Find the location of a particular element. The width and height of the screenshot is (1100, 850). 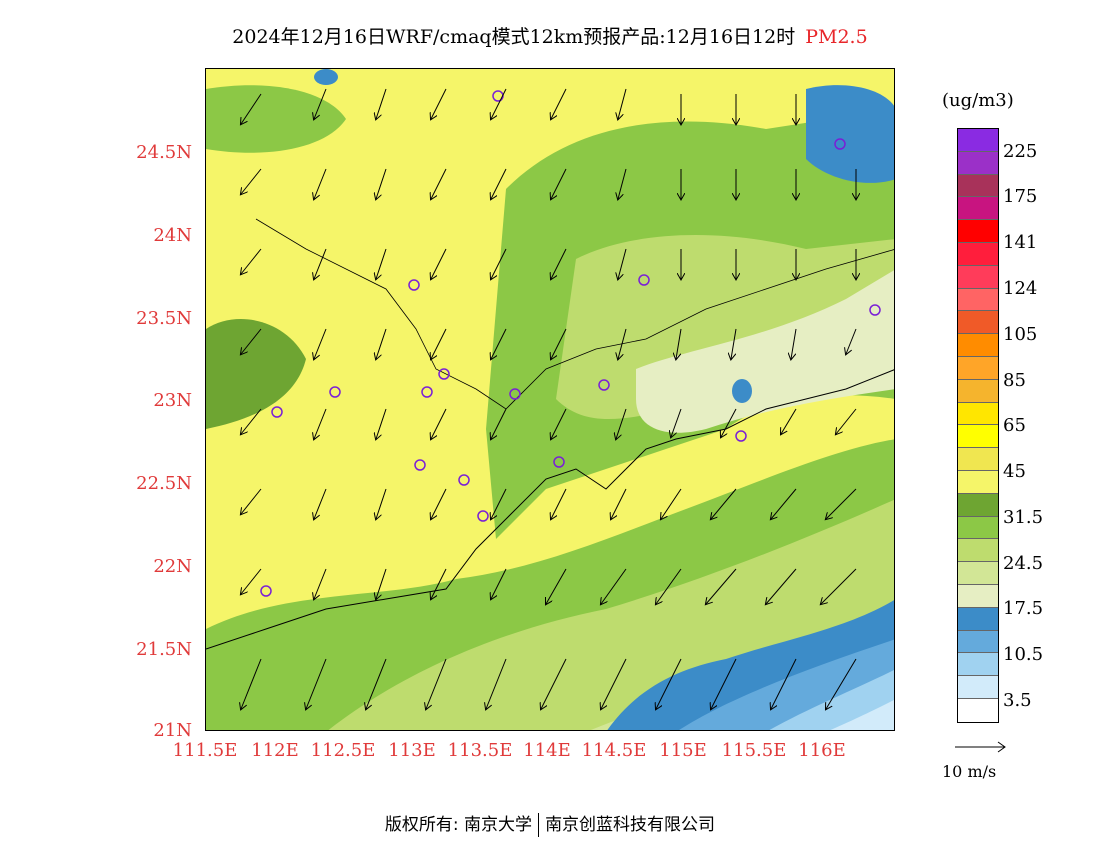

copyright-left: 版权所有: 南京大学 is located at coordinates (458, 825).